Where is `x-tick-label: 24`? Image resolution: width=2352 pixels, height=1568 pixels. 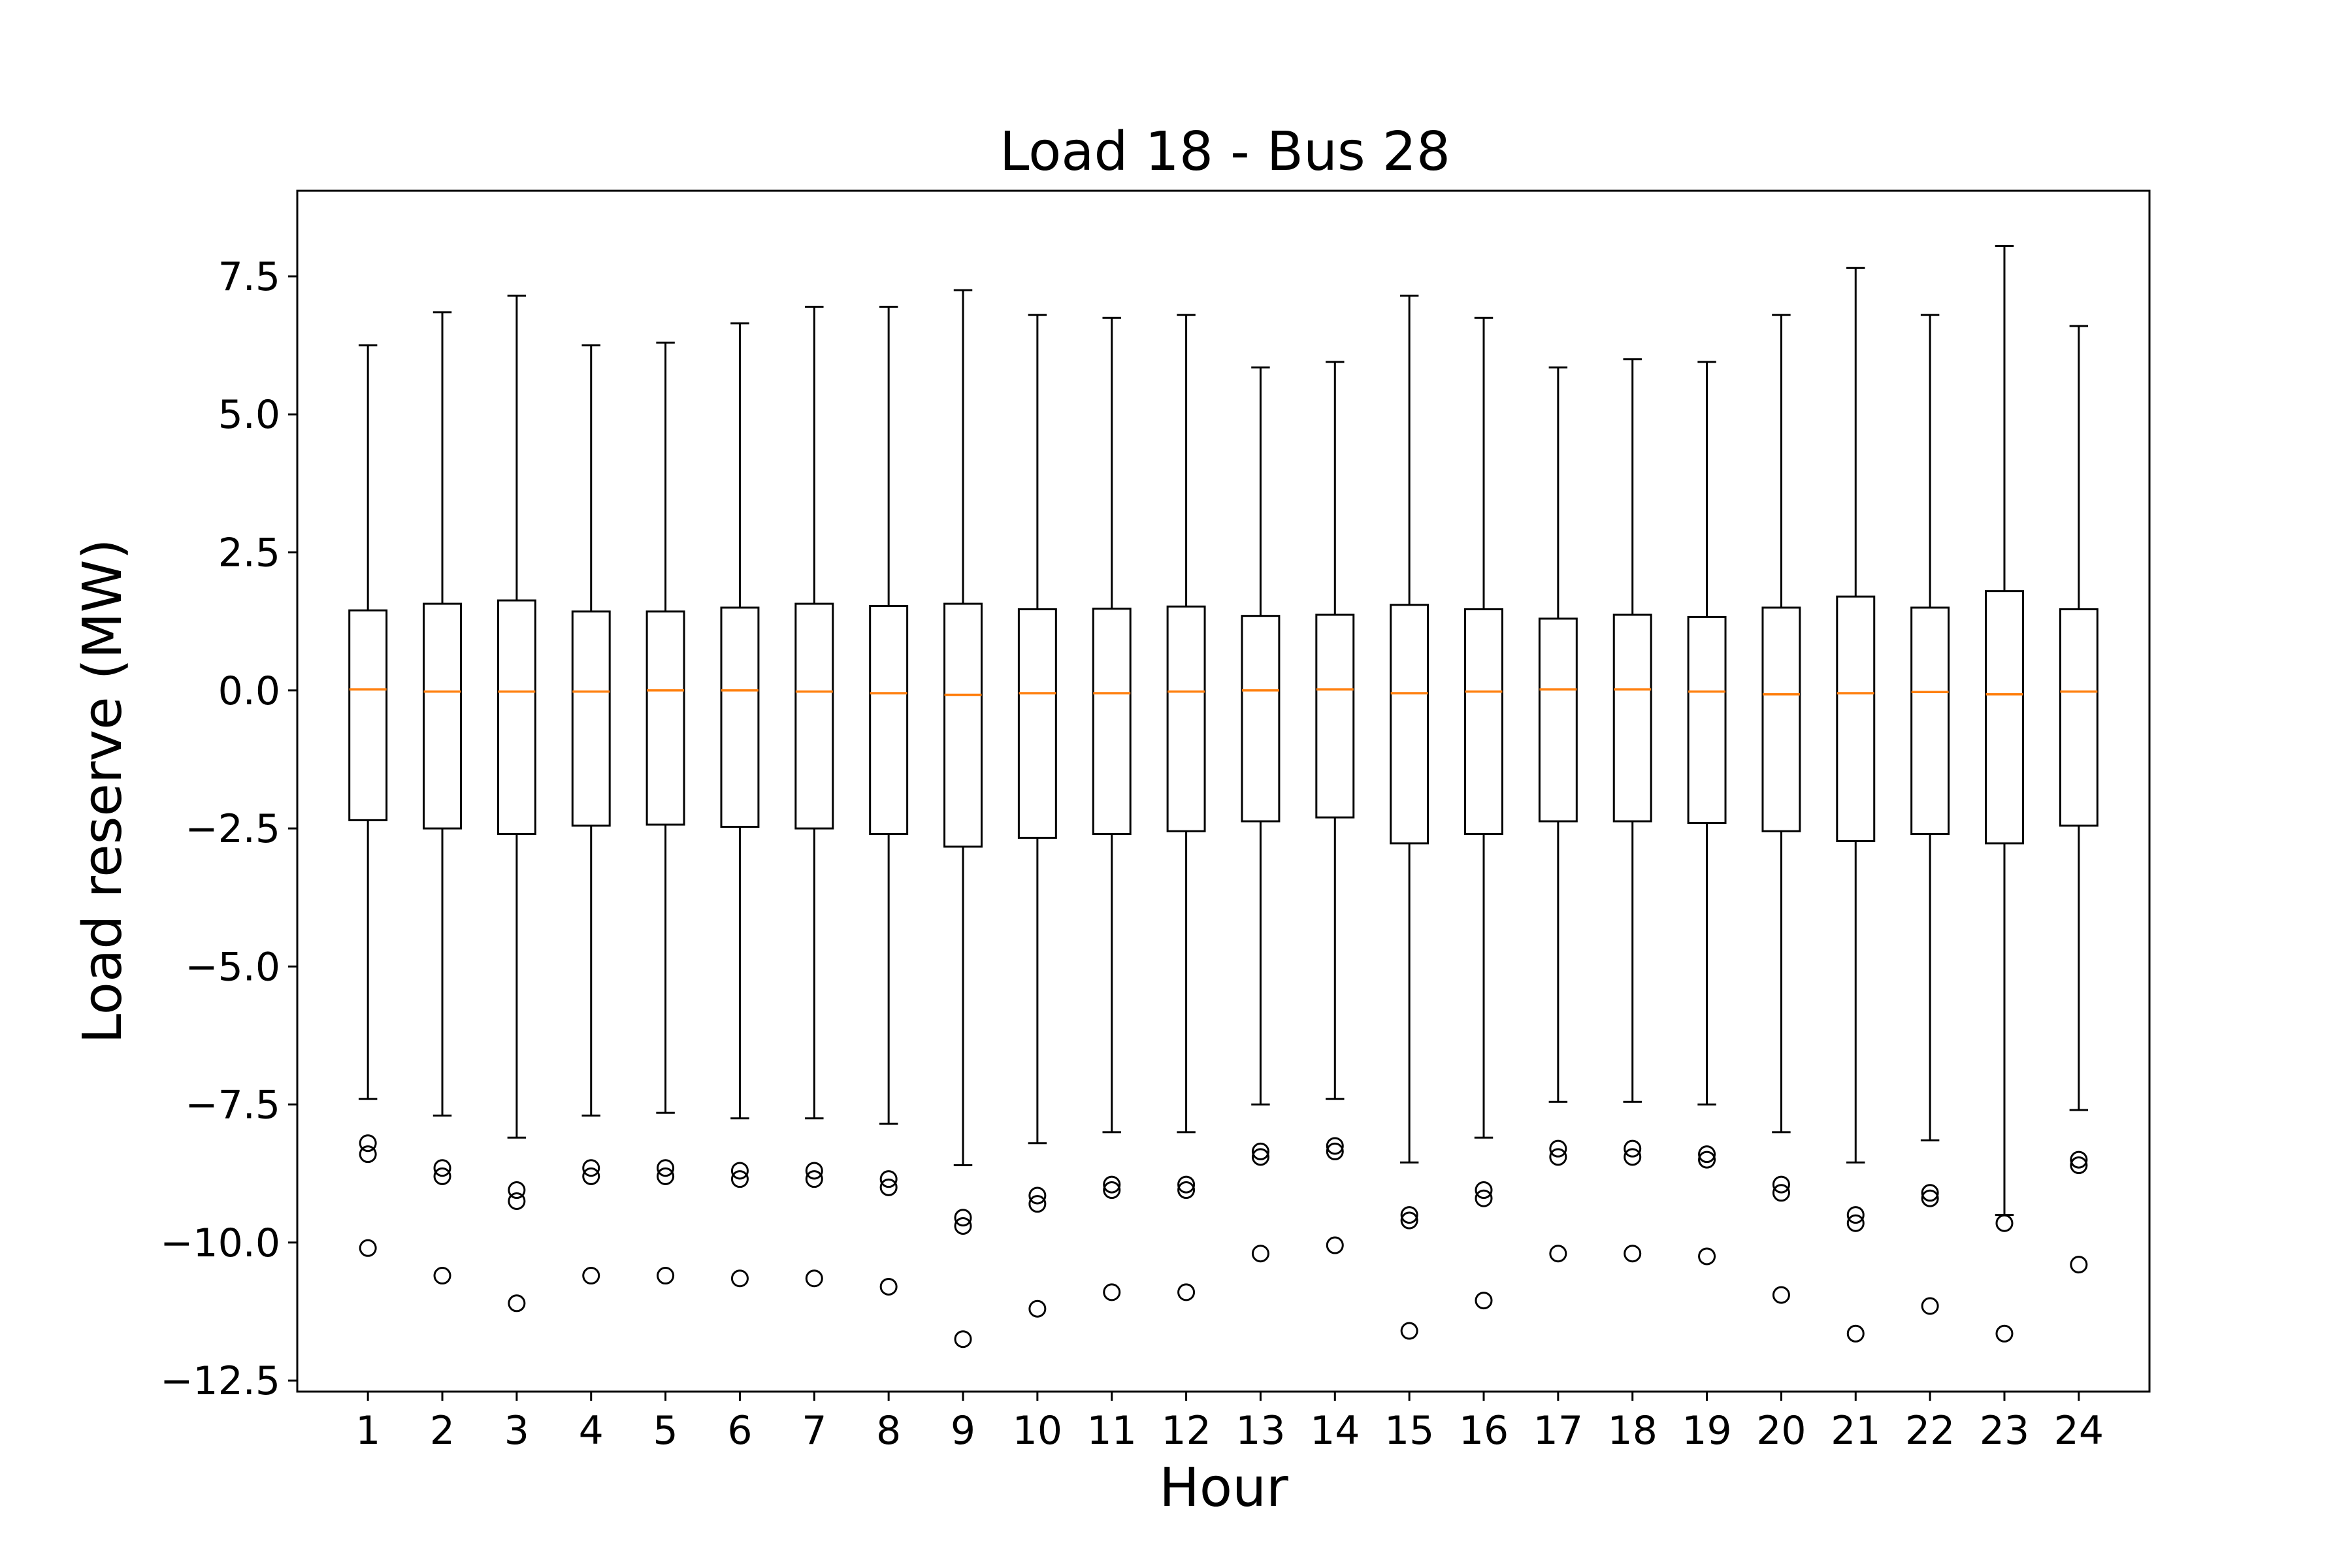
x-tick-label: 24 is located at coordinates (2079, 1431).